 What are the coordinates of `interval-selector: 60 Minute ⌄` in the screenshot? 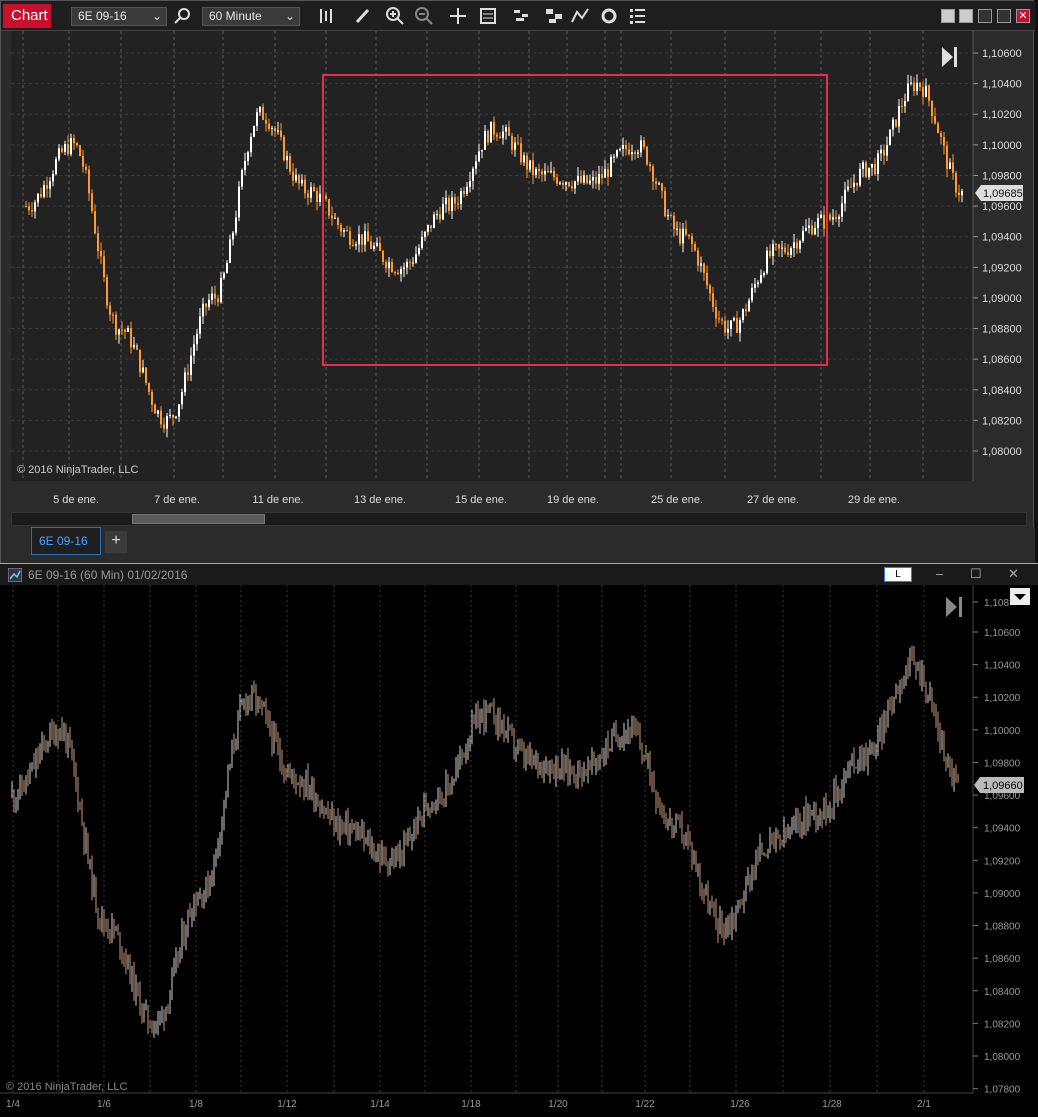 It's located at (251, 16).